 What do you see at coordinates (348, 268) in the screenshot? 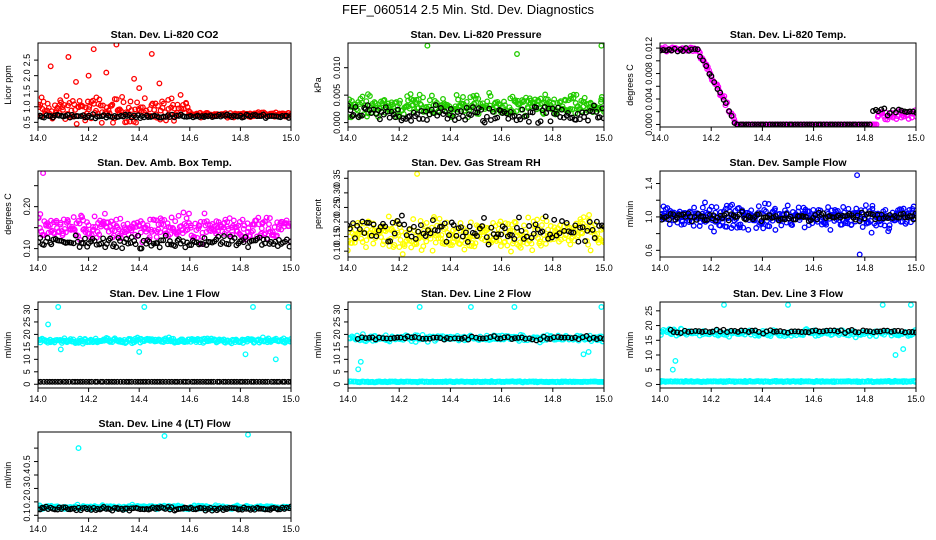
I see `x-tick-label: 14.0` at bounding box center [348, 268].